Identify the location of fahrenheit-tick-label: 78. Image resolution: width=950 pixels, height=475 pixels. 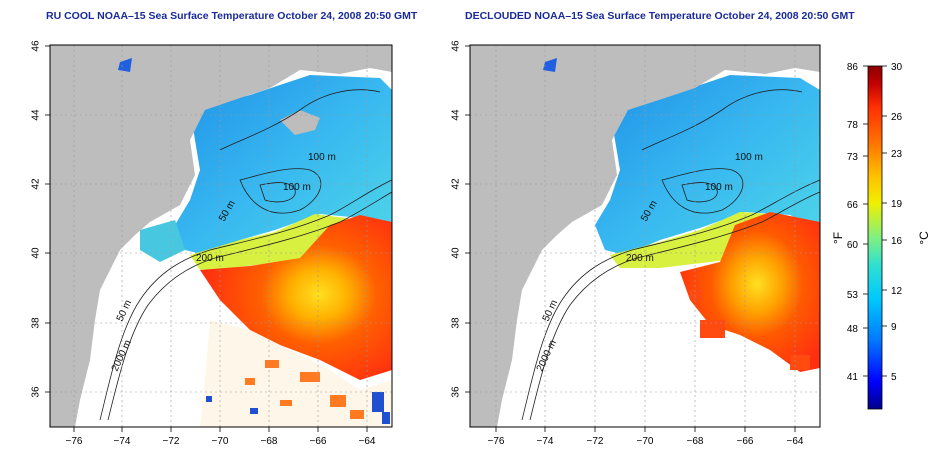
(853, 125).